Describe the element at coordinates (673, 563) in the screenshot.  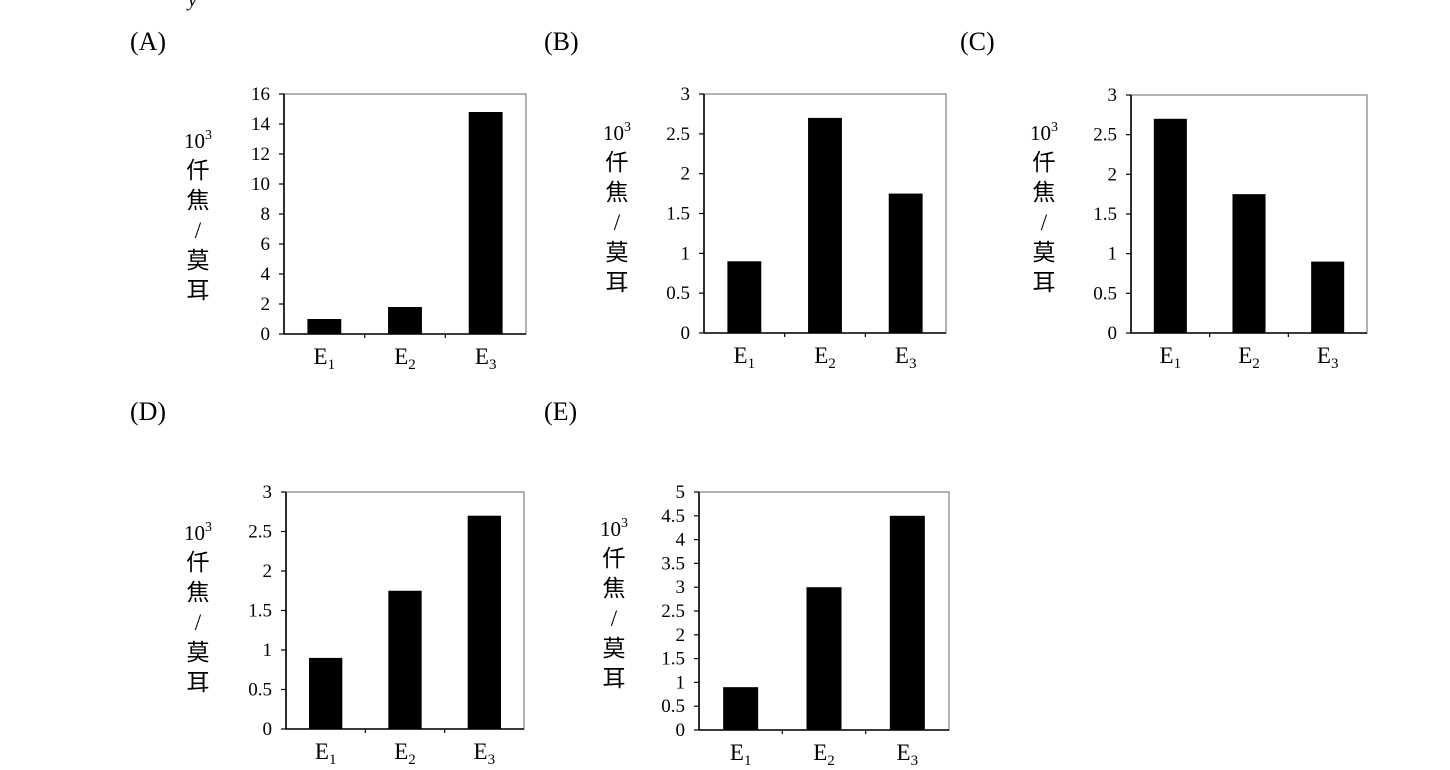
I see `y-tick-label: 3.5` at that location.